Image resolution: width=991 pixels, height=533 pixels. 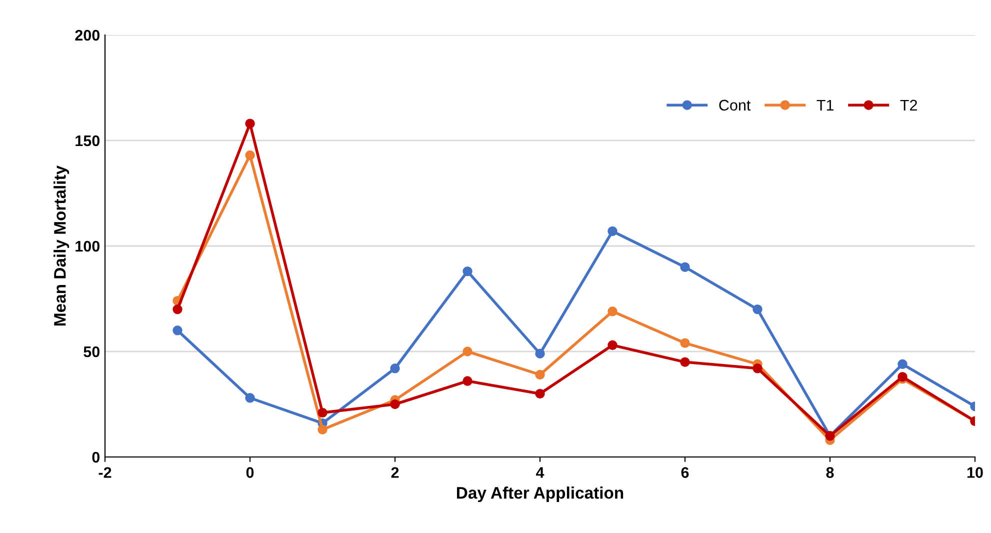 What do you see at coordinates (540, 494) in the screenshot?
I see `x-axis-title: Day After Application` at bounding box center [540, 494].